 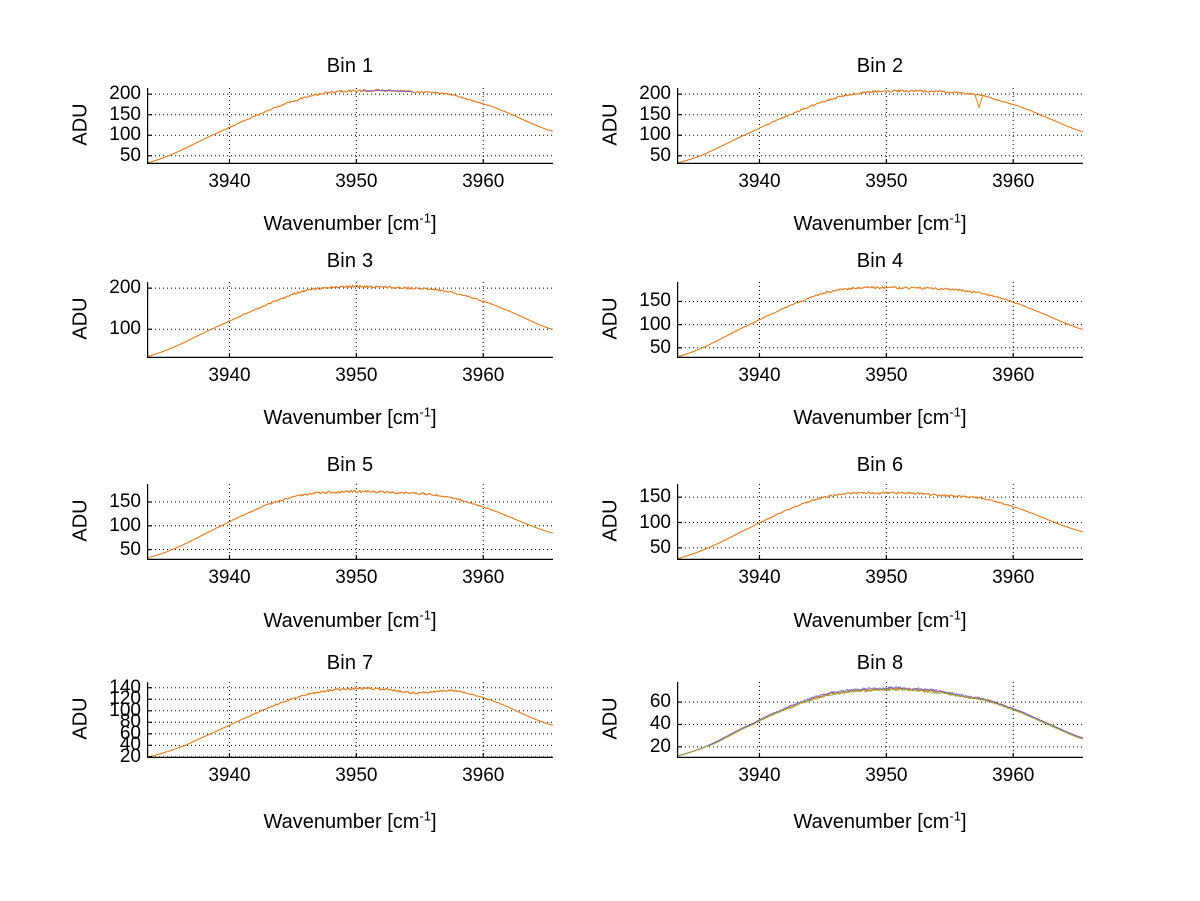 I want to click on series-noise-overlay, so click(x=388, y=91).